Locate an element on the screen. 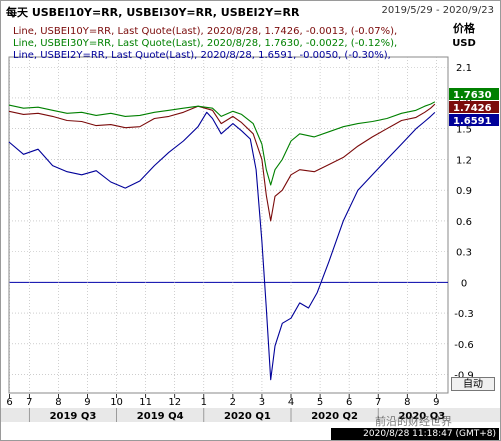  x-month-label: 2 is located at coordinates (233, 402).